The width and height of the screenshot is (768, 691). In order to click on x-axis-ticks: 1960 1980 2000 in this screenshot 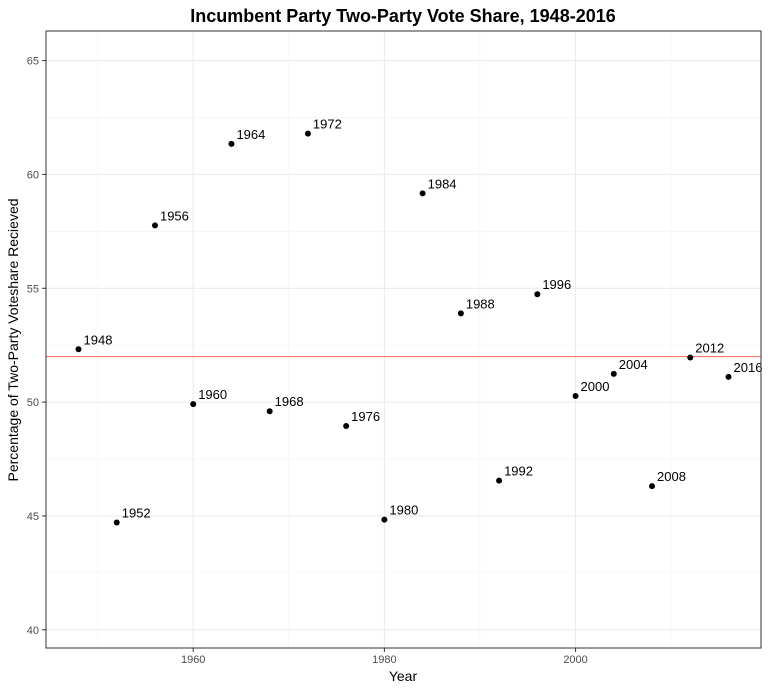, I will do `click(384, 657)`.